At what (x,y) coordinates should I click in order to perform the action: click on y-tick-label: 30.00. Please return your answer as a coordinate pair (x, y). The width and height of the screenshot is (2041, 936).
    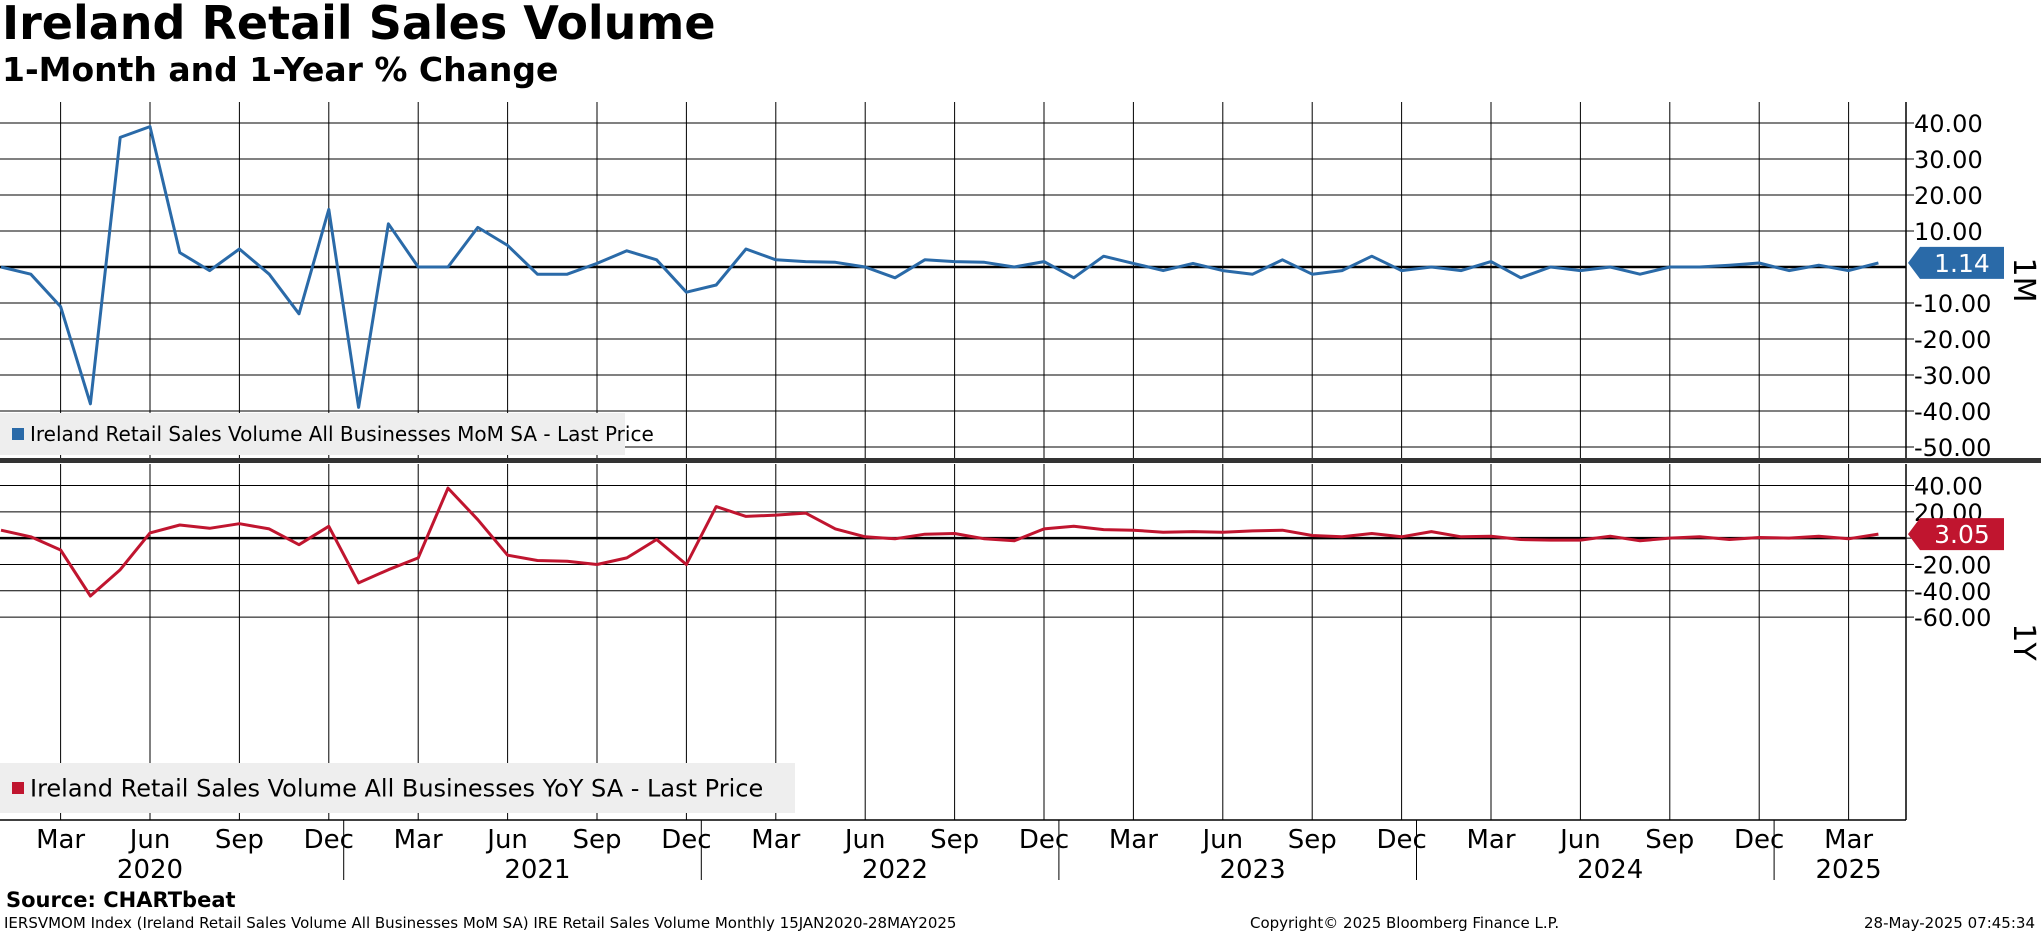
    Looking at the image, I should click on (1948, 160).